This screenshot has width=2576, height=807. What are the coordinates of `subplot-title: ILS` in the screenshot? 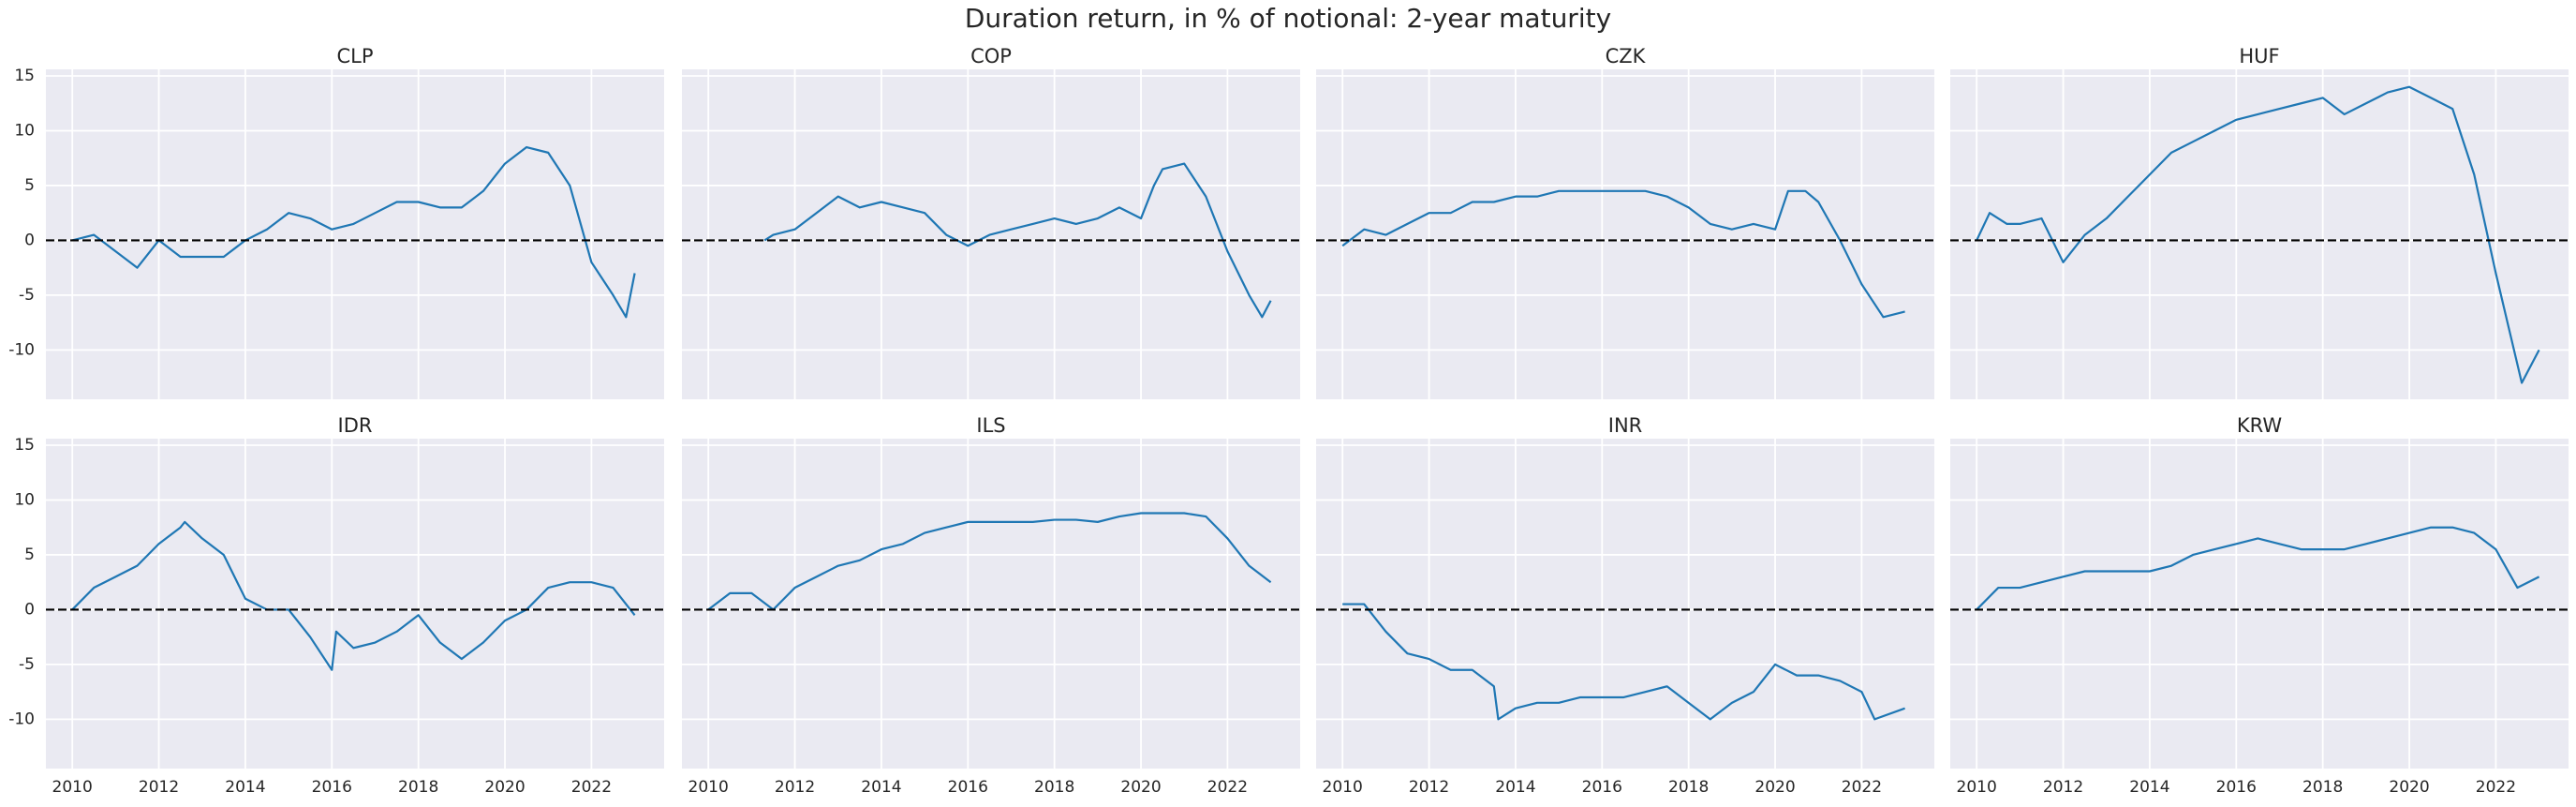 It's located at (990, 425).